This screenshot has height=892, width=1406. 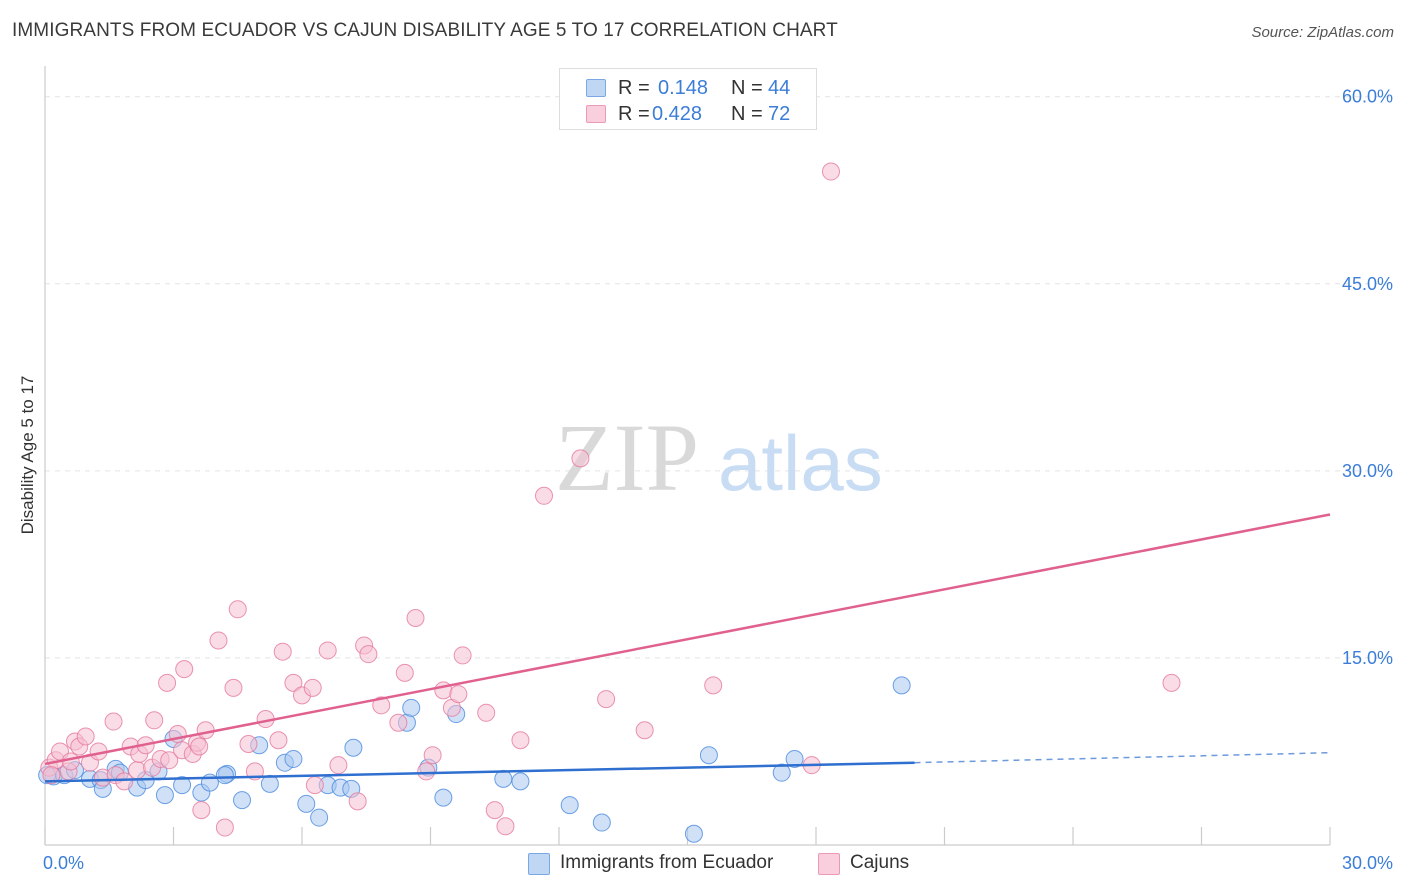 What do you see at coordinates (1122, 757) in the screenshot?
I see `trend-line-ecuador-extrapolated` at bounding box center [1122, 757].